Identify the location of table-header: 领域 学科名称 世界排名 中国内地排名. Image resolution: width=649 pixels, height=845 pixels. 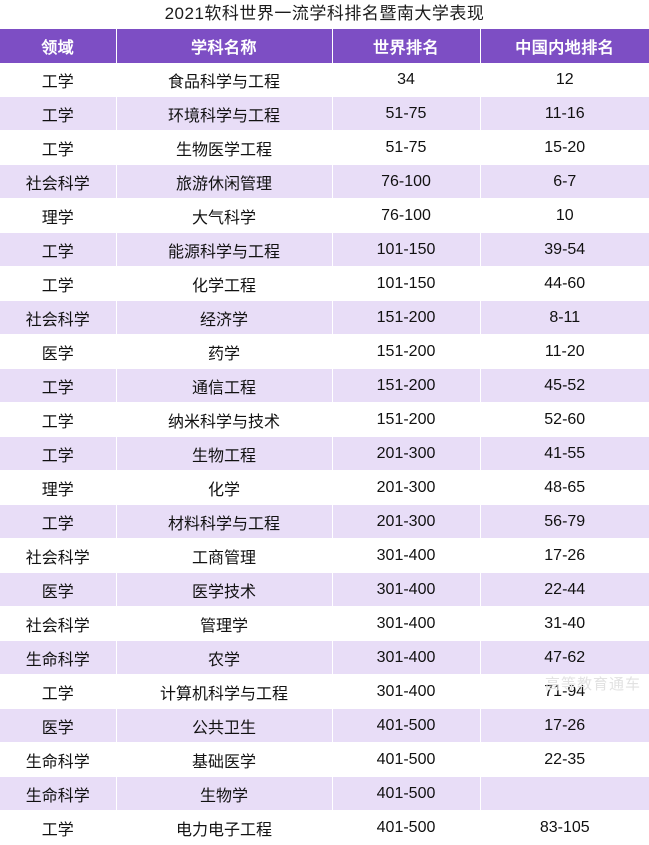
(324, 46).